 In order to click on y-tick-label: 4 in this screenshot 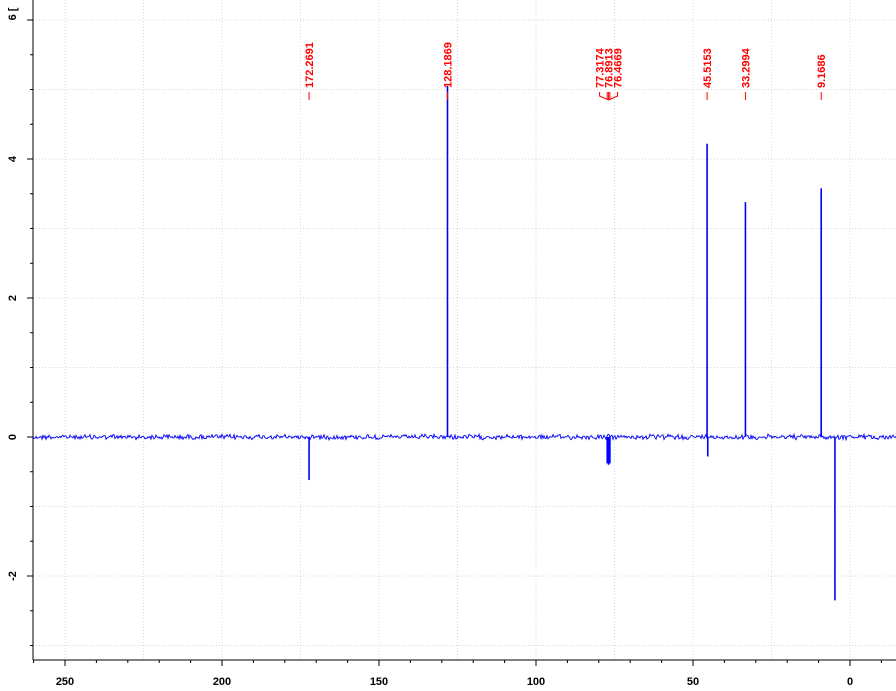, I will do `click(13, 158)`.